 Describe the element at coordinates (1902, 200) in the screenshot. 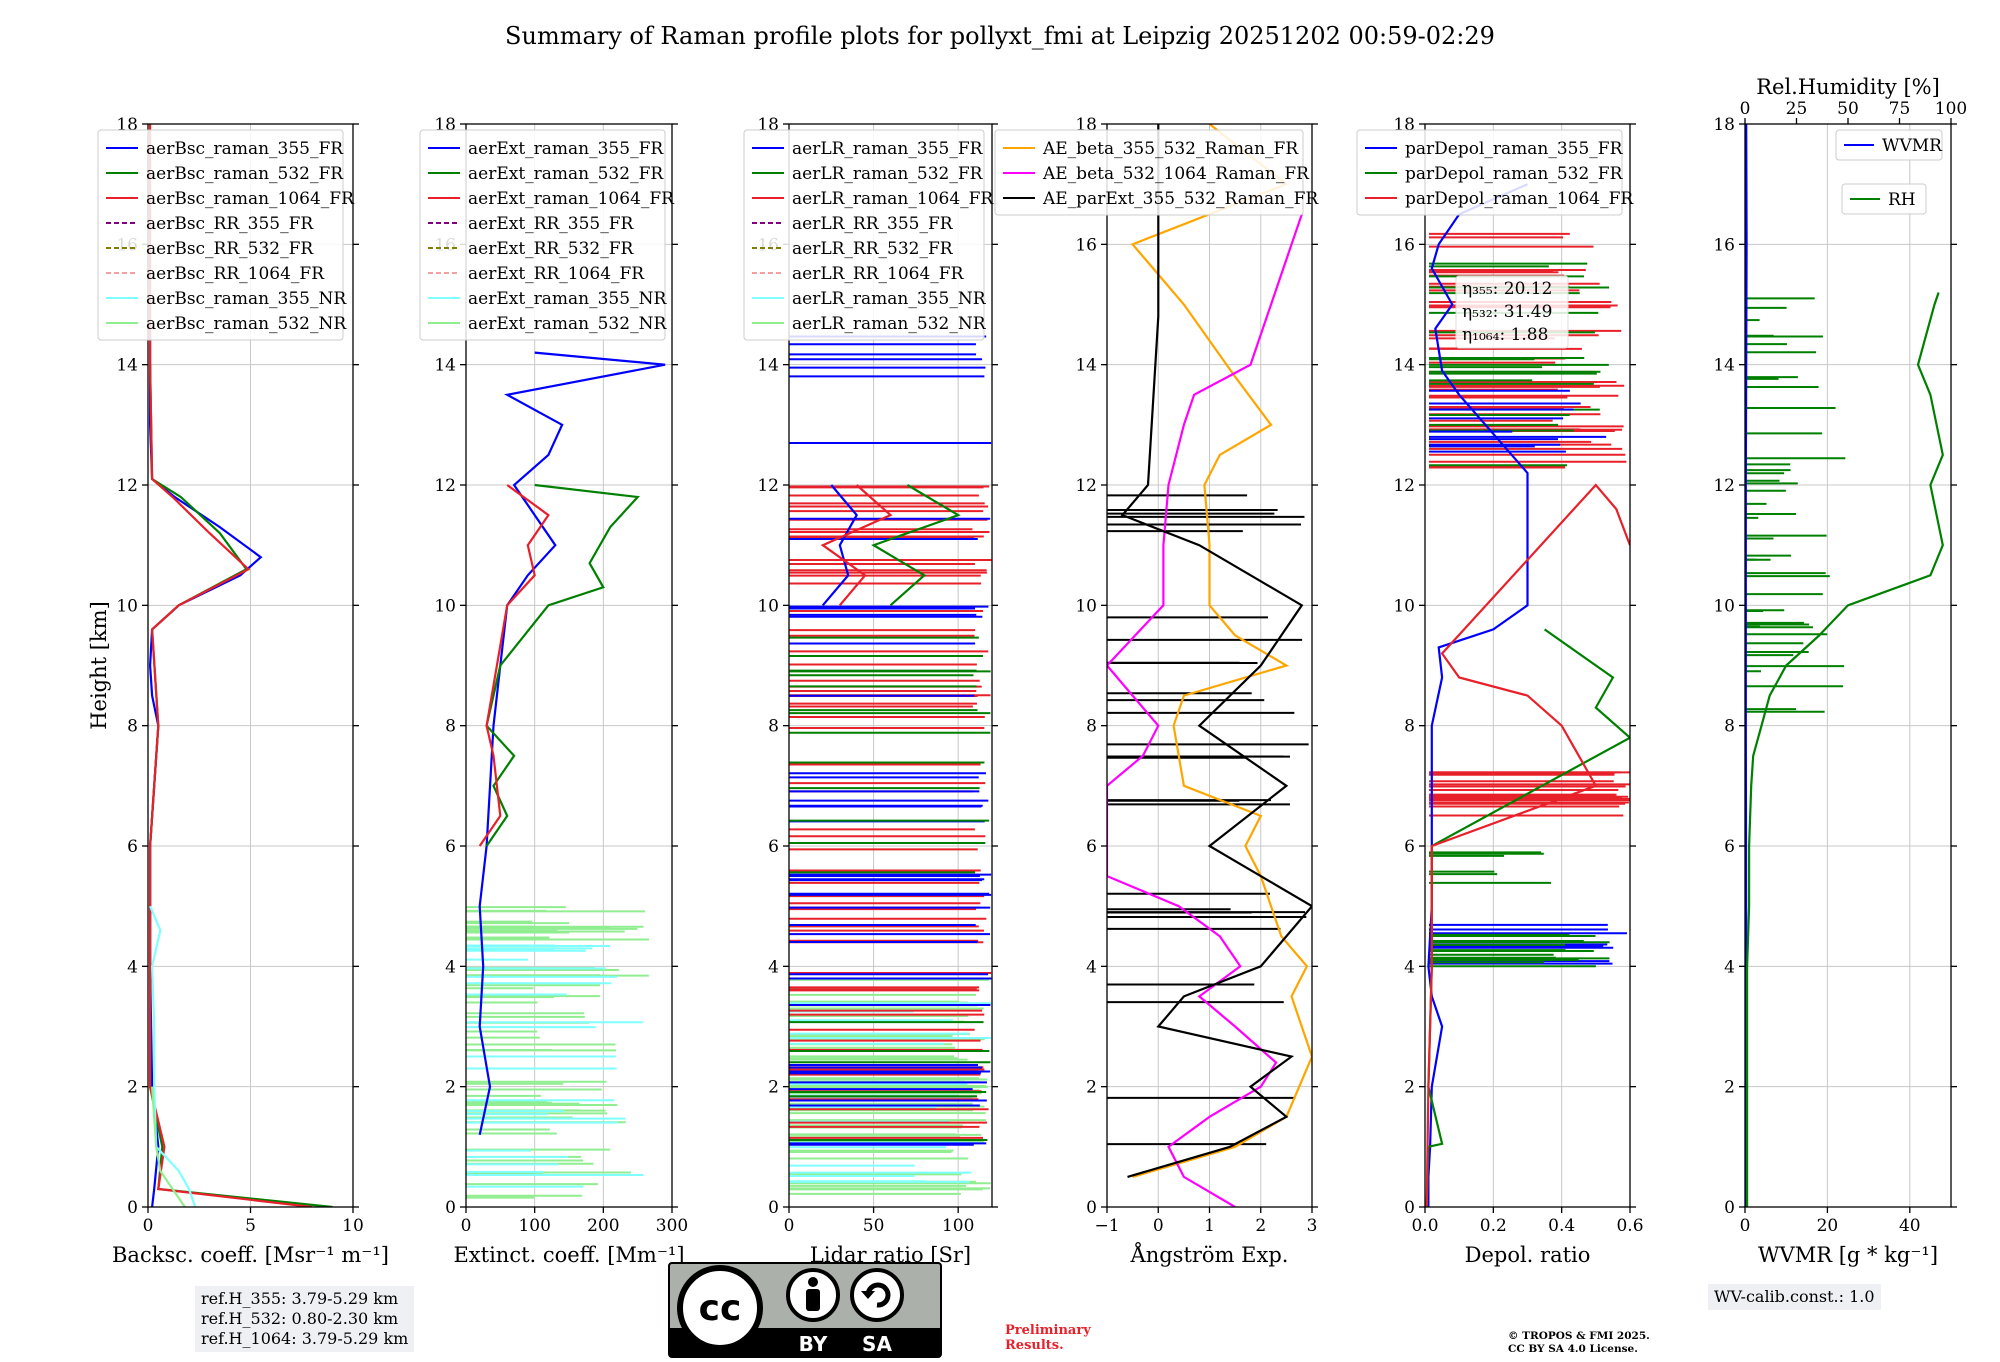

I see `legend-entry: RH` at that location.